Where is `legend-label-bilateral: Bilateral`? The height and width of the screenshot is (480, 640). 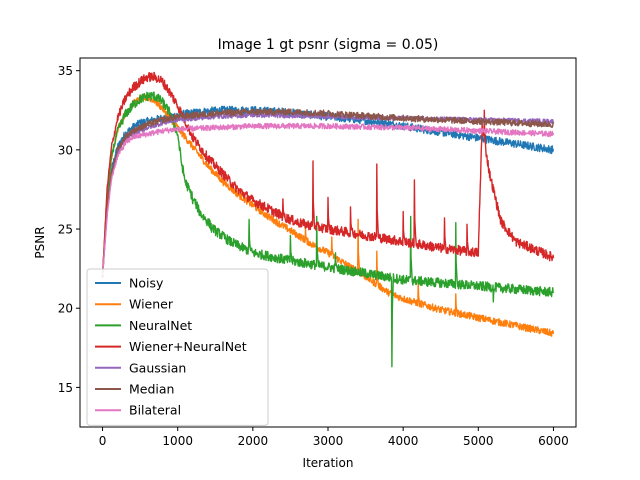 legend-label-bilateral: Bilateral is located at coordinates (155, 410).